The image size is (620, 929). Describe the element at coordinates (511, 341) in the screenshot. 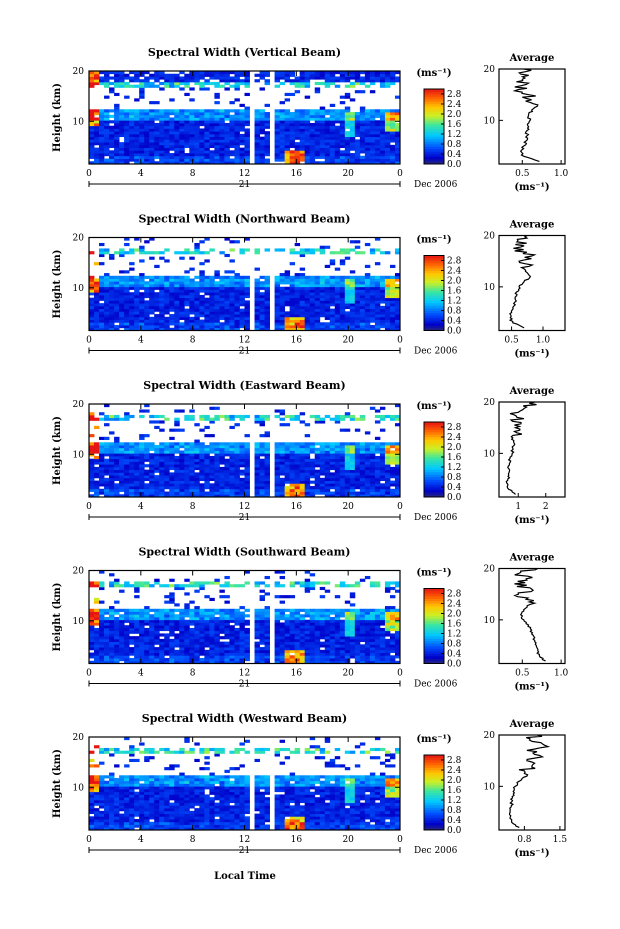

I see `average-x-tick-label: 0.5` at that location.